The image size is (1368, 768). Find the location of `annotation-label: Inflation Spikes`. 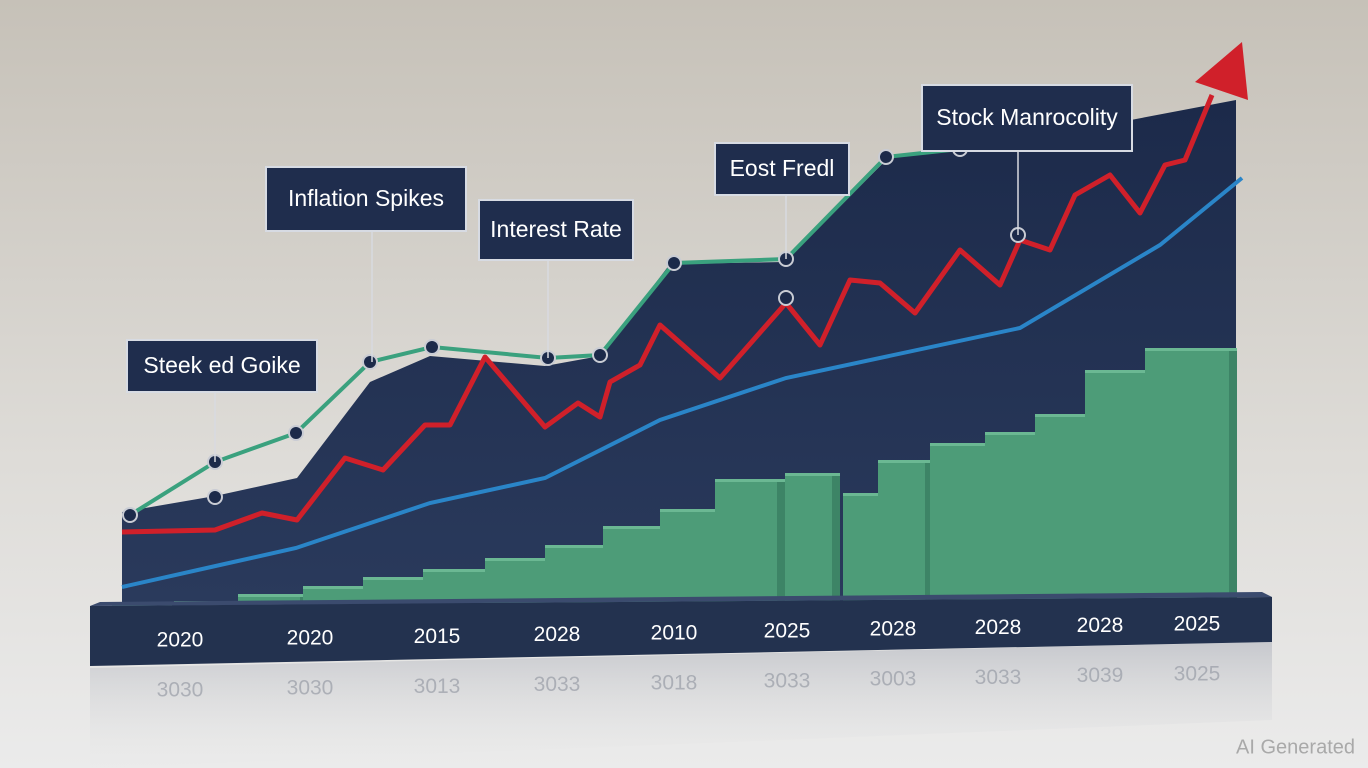

annotation-label: Inflation Spikes is located at coordinates (366, 198).